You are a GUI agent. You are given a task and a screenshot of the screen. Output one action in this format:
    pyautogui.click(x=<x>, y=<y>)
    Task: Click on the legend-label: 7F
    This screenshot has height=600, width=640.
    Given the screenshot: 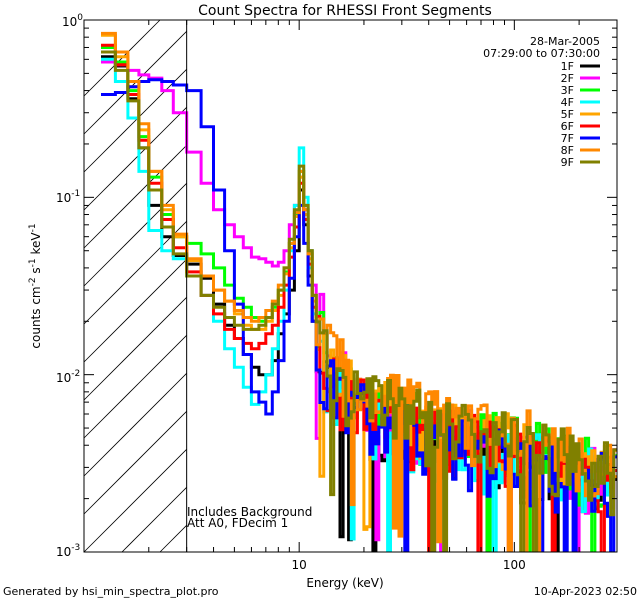 What is the action you would take?
    pyautogui.click(x=567, y=138)
    